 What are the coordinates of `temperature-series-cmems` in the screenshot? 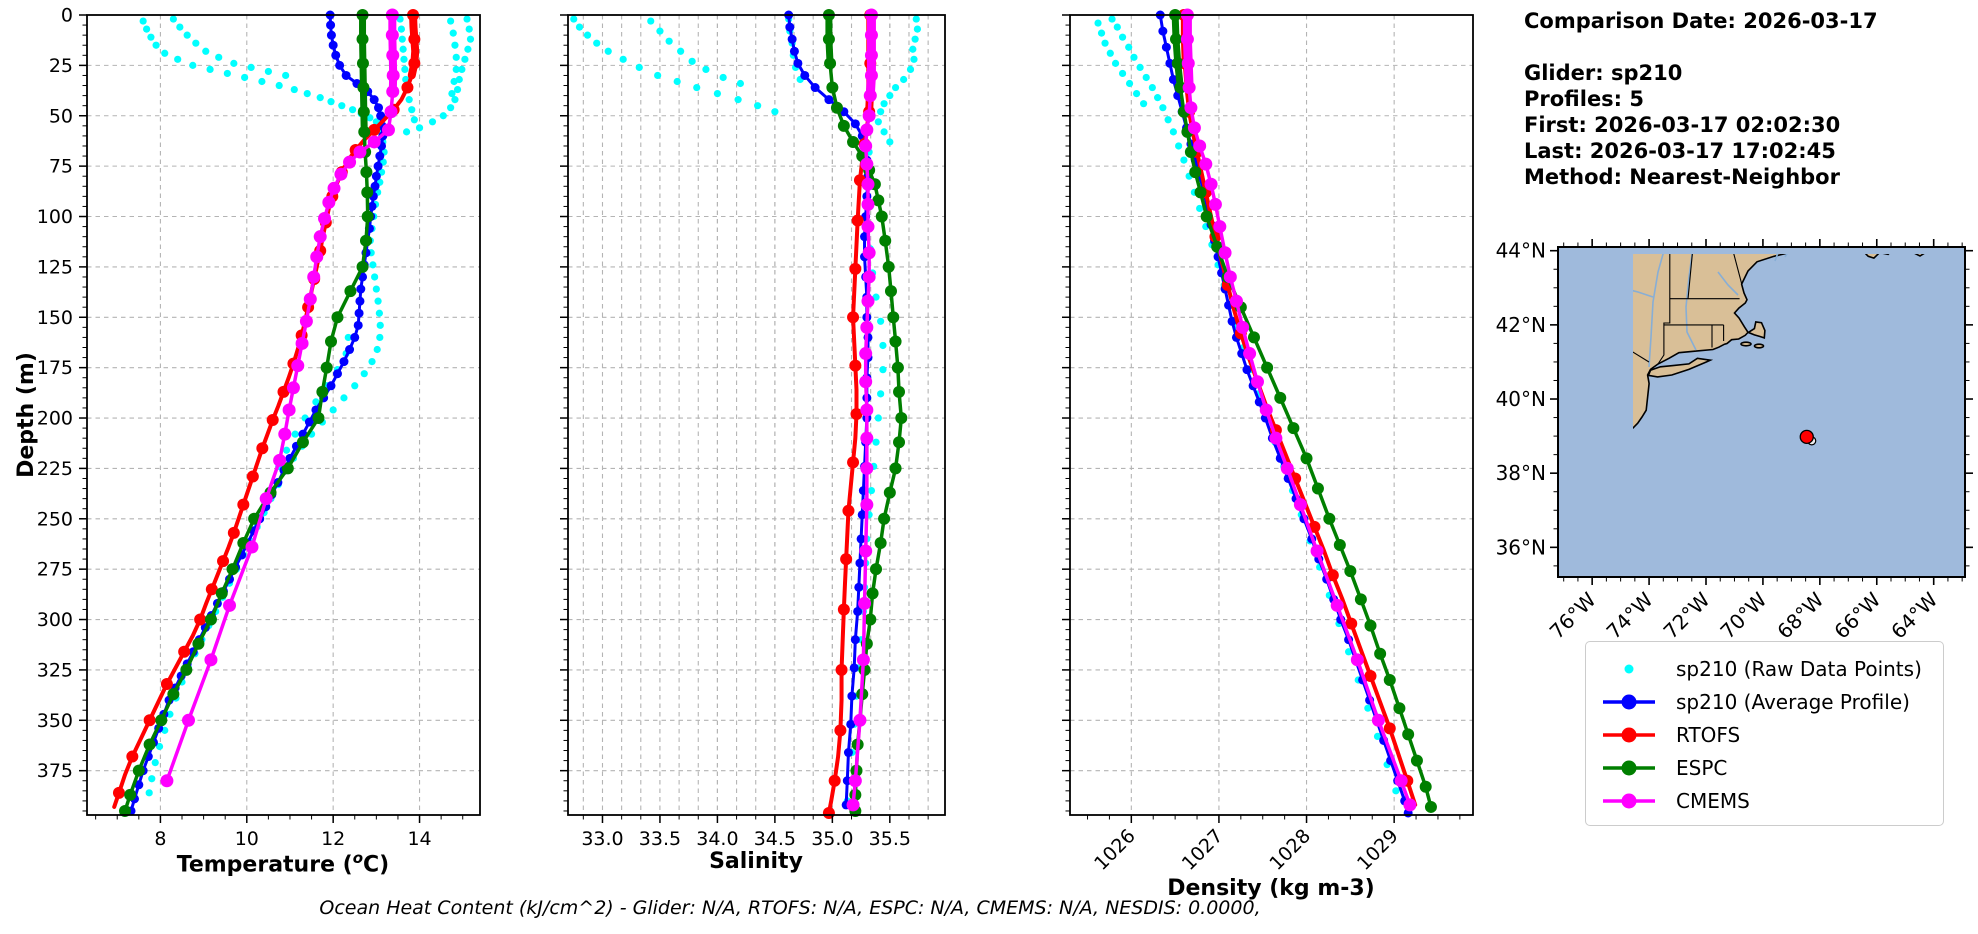 It's located at (280, 398).